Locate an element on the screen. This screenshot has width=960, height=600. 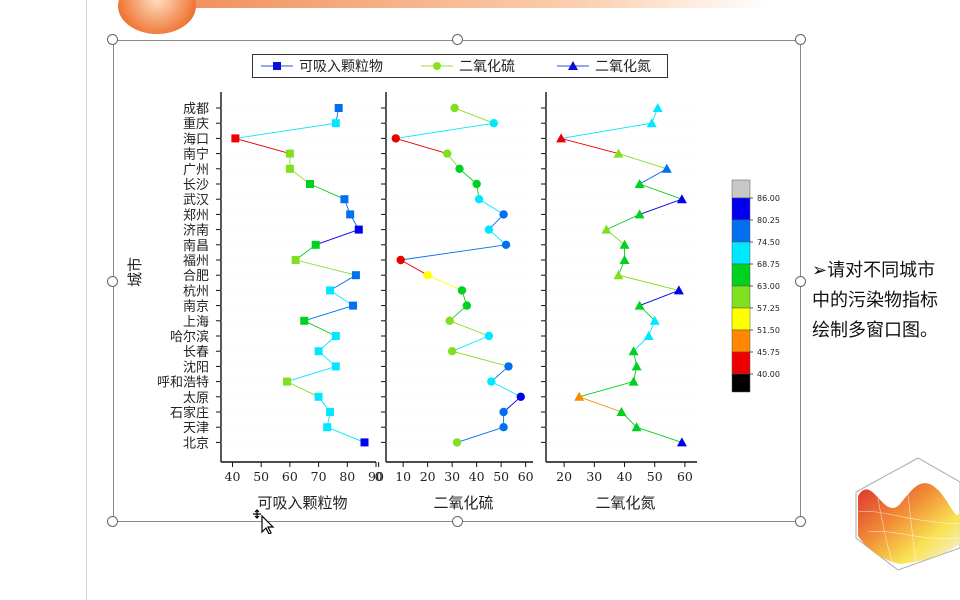
resize-handle-top-left is located at coordinates (112, 39).